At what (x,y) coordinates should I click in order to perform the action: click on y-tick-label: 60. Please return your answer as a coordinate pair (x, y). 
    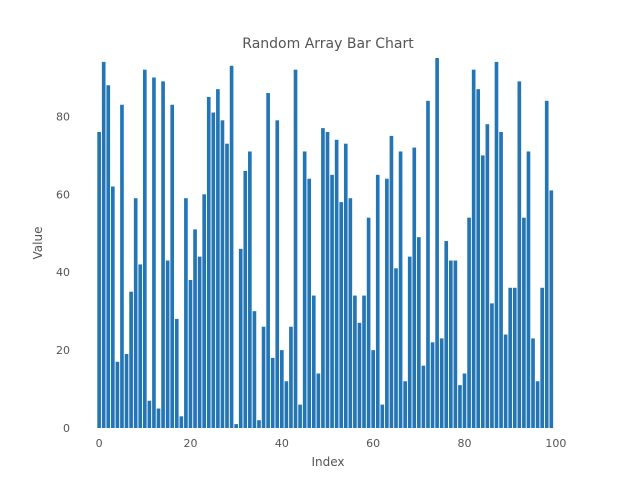
    Looking at the image, I should click on (63, 194).